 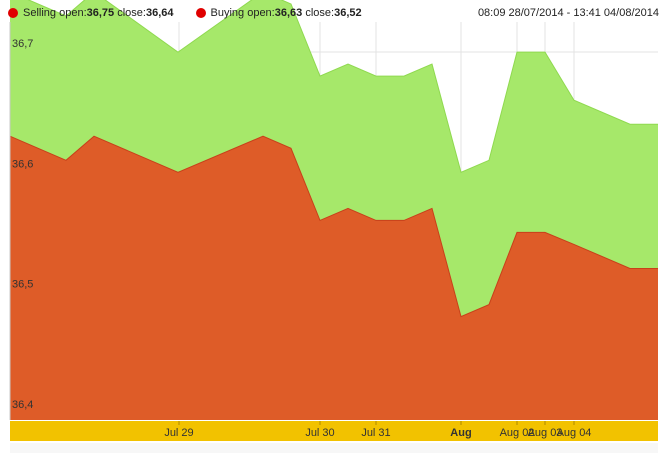 I want to click on legend-item-selling: Selling open:36,75 close:36,64, so click(x=91, y=13).